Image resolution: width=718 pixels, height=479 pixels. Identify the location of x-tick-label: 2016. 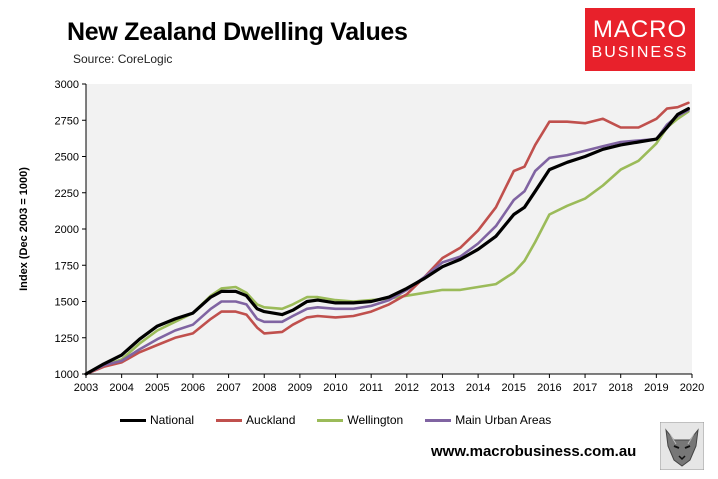
(549, 388).